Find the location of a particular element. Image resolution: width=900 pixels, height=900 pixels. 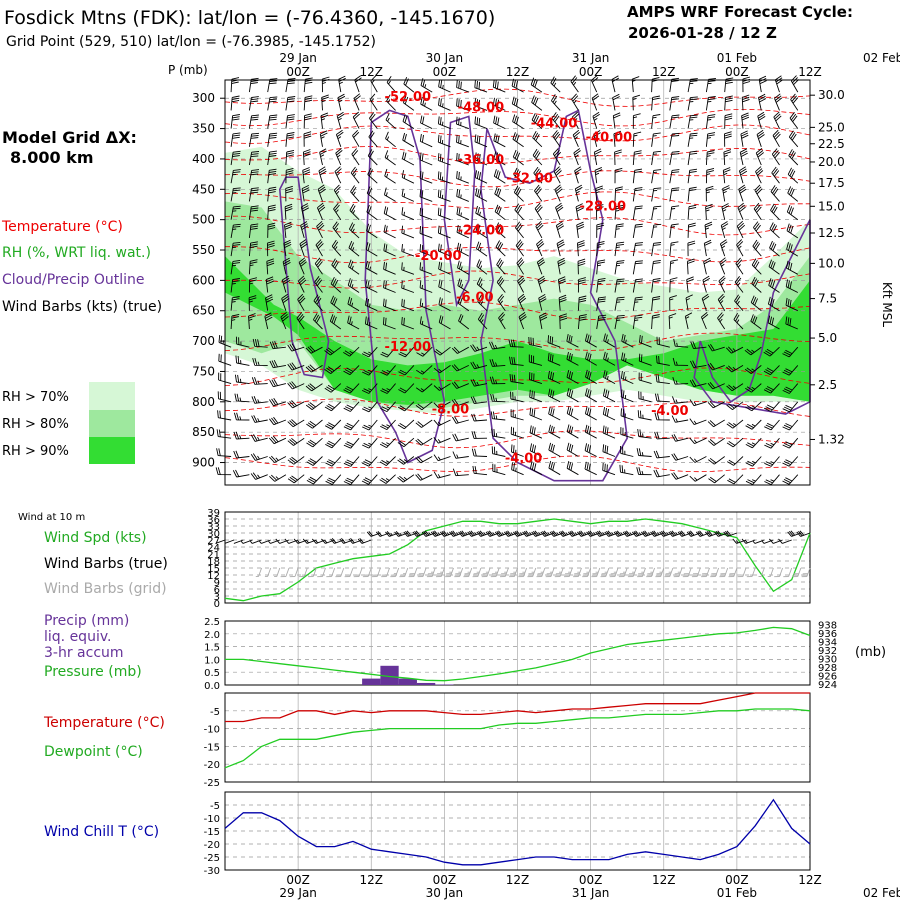

pressure-tick-label: 900 is located at coordinates (203, 463).